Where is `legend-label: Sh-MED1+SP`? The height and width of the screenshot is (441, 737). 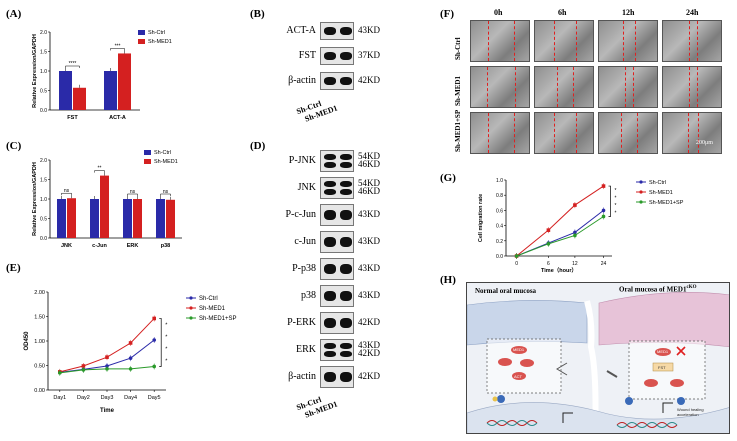
legend-label: Sh-MED1+SP is located at coordinates (666, 203).